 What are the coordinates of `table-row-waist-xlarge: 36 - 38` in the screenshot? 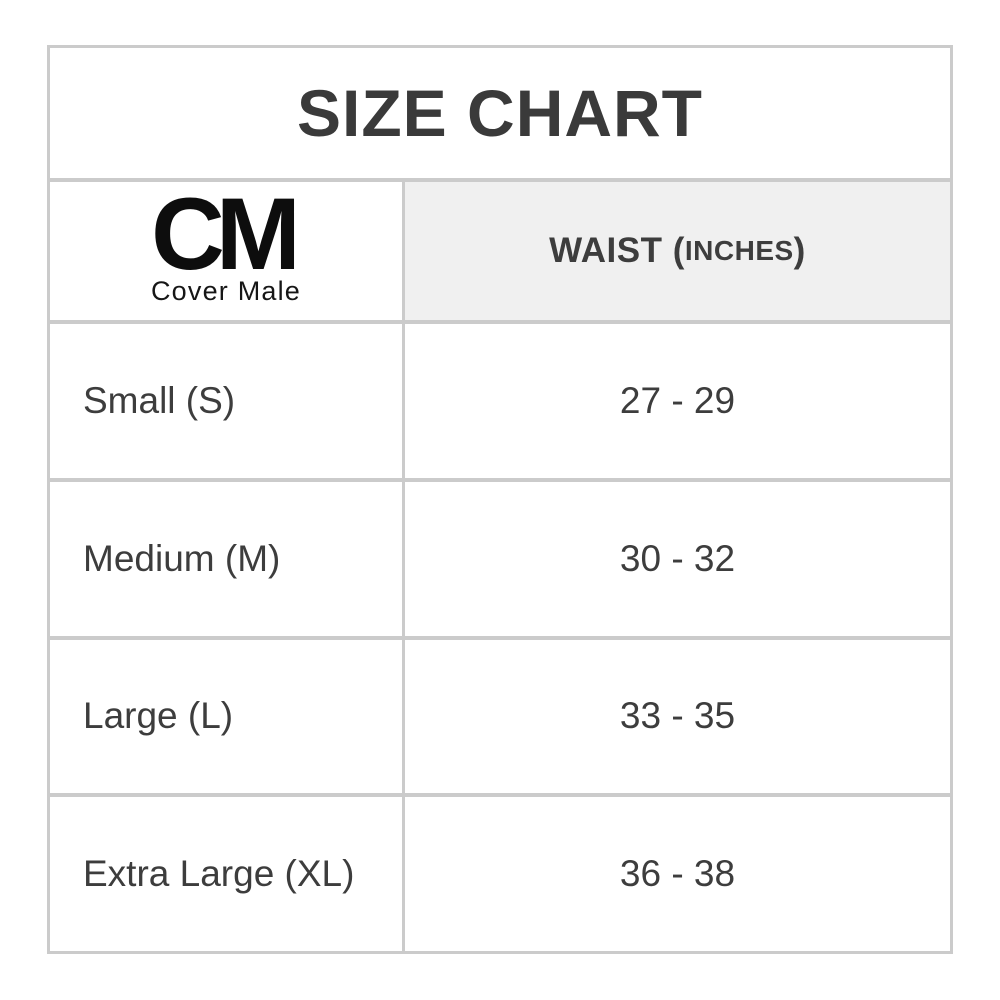 It's located at (676, 872).